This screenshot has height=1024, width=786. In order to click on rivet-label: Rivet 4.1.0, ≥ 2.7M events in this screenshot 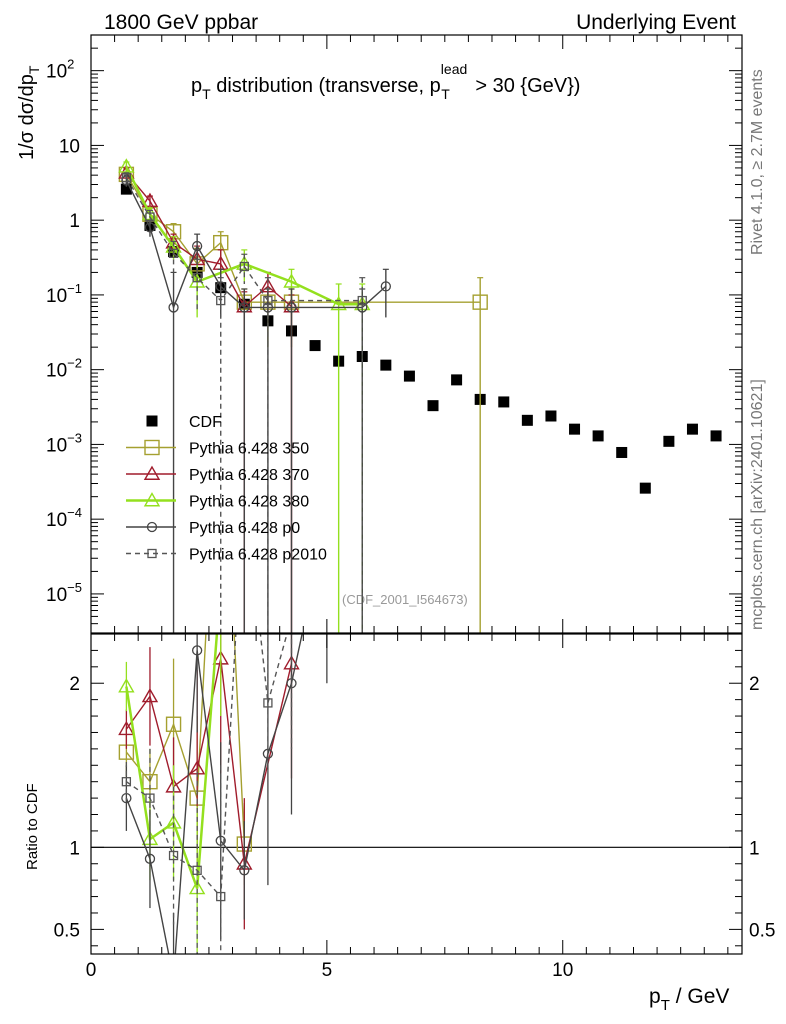, I will do `click(757, 162)`.